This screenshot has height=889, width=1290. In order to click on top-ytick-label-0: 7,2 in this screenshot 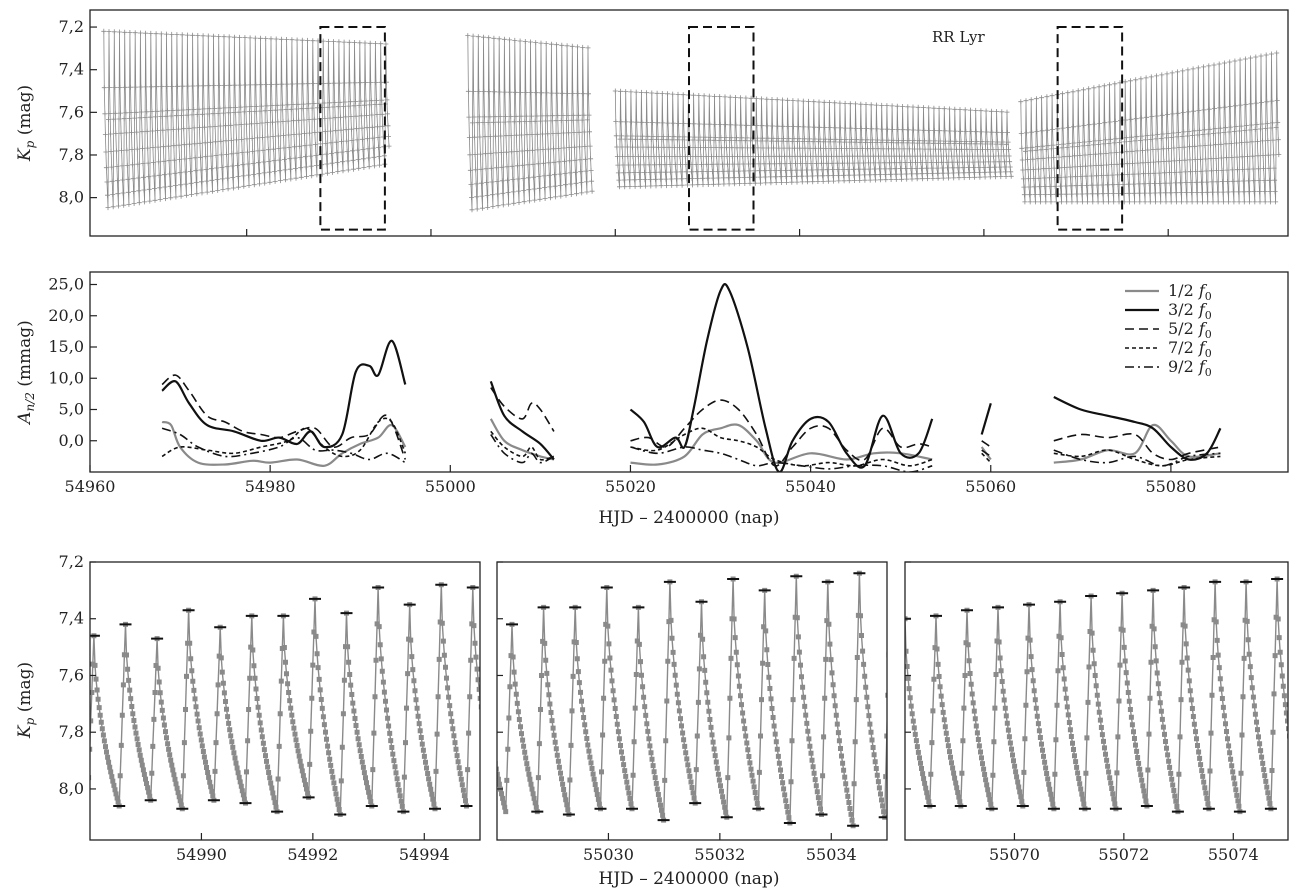, I will do `click(71, 26)`.